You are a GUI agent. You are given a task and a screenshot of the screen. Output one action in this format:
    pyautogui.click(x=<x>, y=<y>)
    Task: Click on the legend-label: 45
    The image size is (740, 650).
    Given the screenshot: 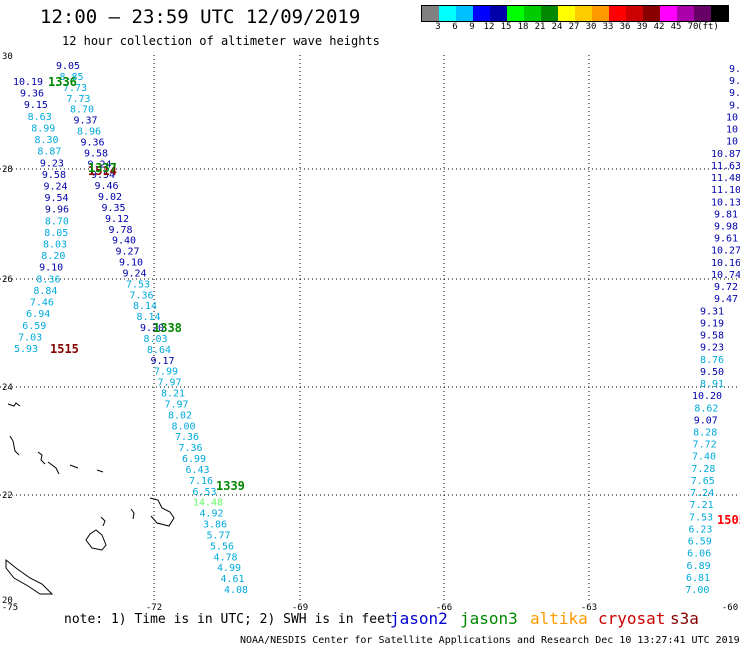 What is the action you would take?
    pyautogui.click(x=676, y=27)
    